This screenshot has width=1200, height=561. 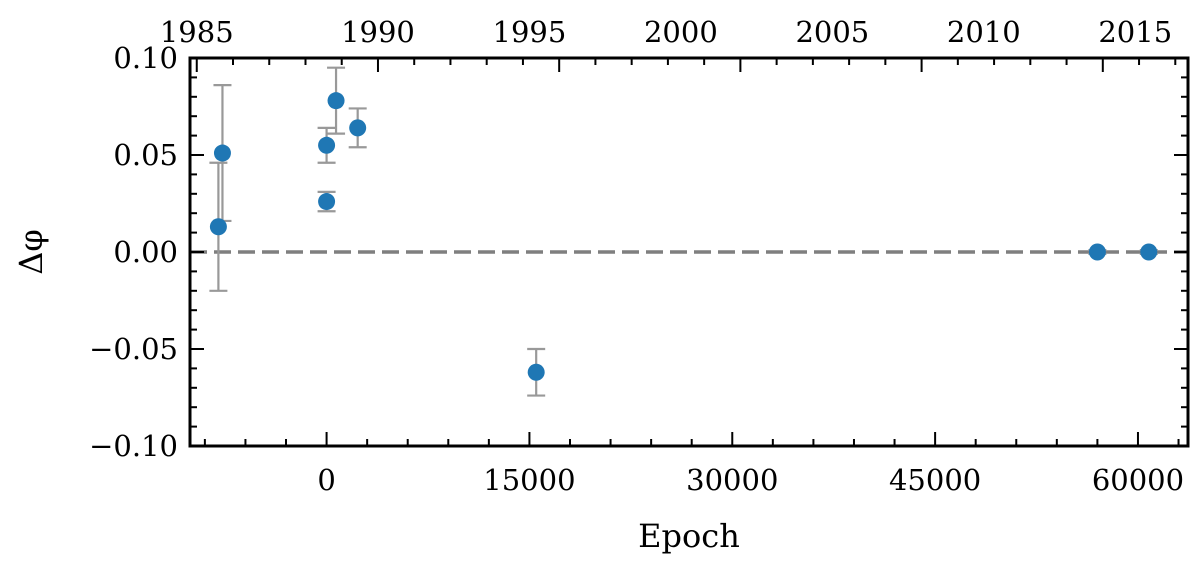 What do you see at coordinates (689, 536) in the screenshot?
I see `x-axis-title: Epoch` at bounding box center [689, 536].